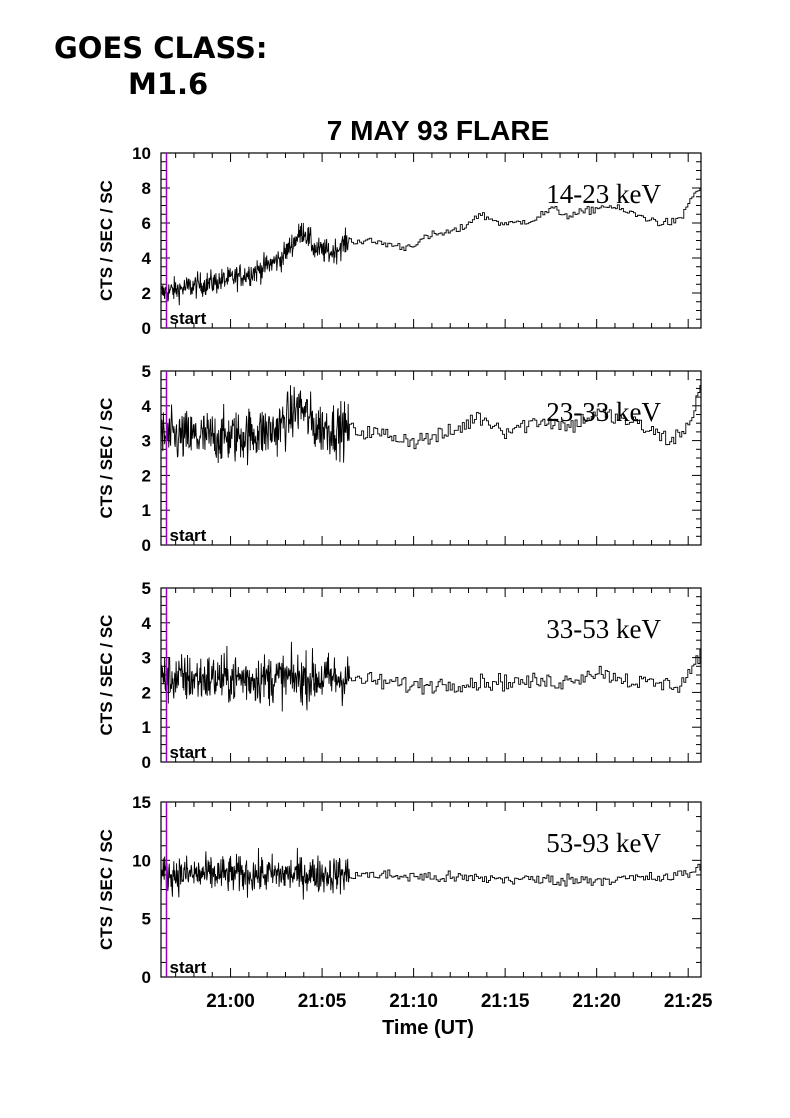  What do you see at coordinates (603, 412) in the screenshot?
I see `energy-band-label: 23-33 keV` at bounding box center [603, 412].